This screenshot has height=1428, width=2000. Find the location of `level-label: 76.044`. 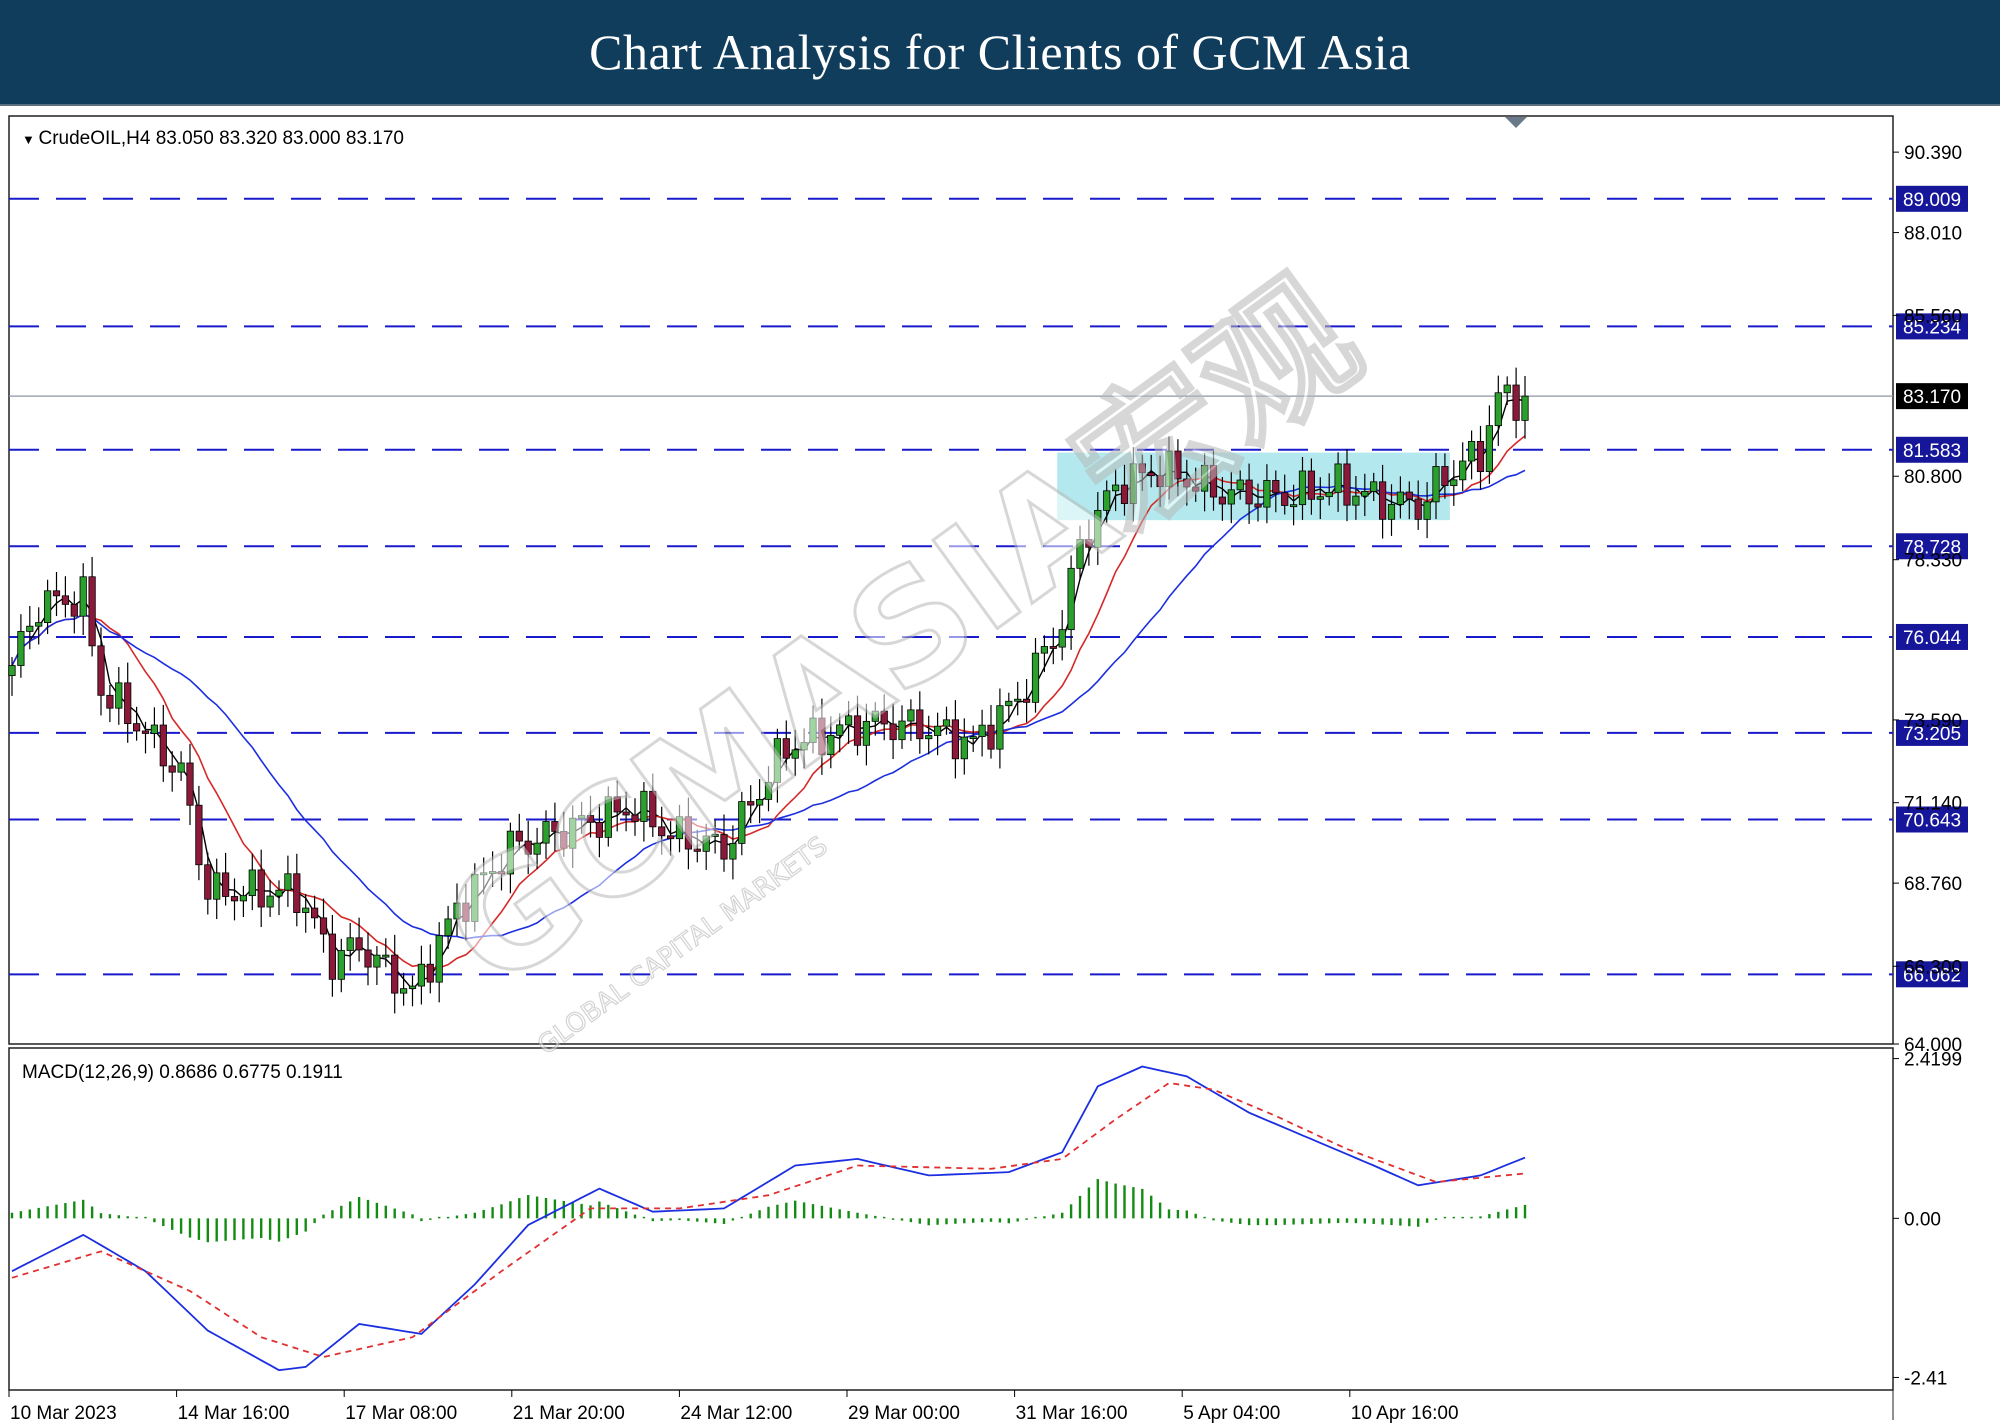

level-label: 76.044 is located at coordinates (1932, 638).